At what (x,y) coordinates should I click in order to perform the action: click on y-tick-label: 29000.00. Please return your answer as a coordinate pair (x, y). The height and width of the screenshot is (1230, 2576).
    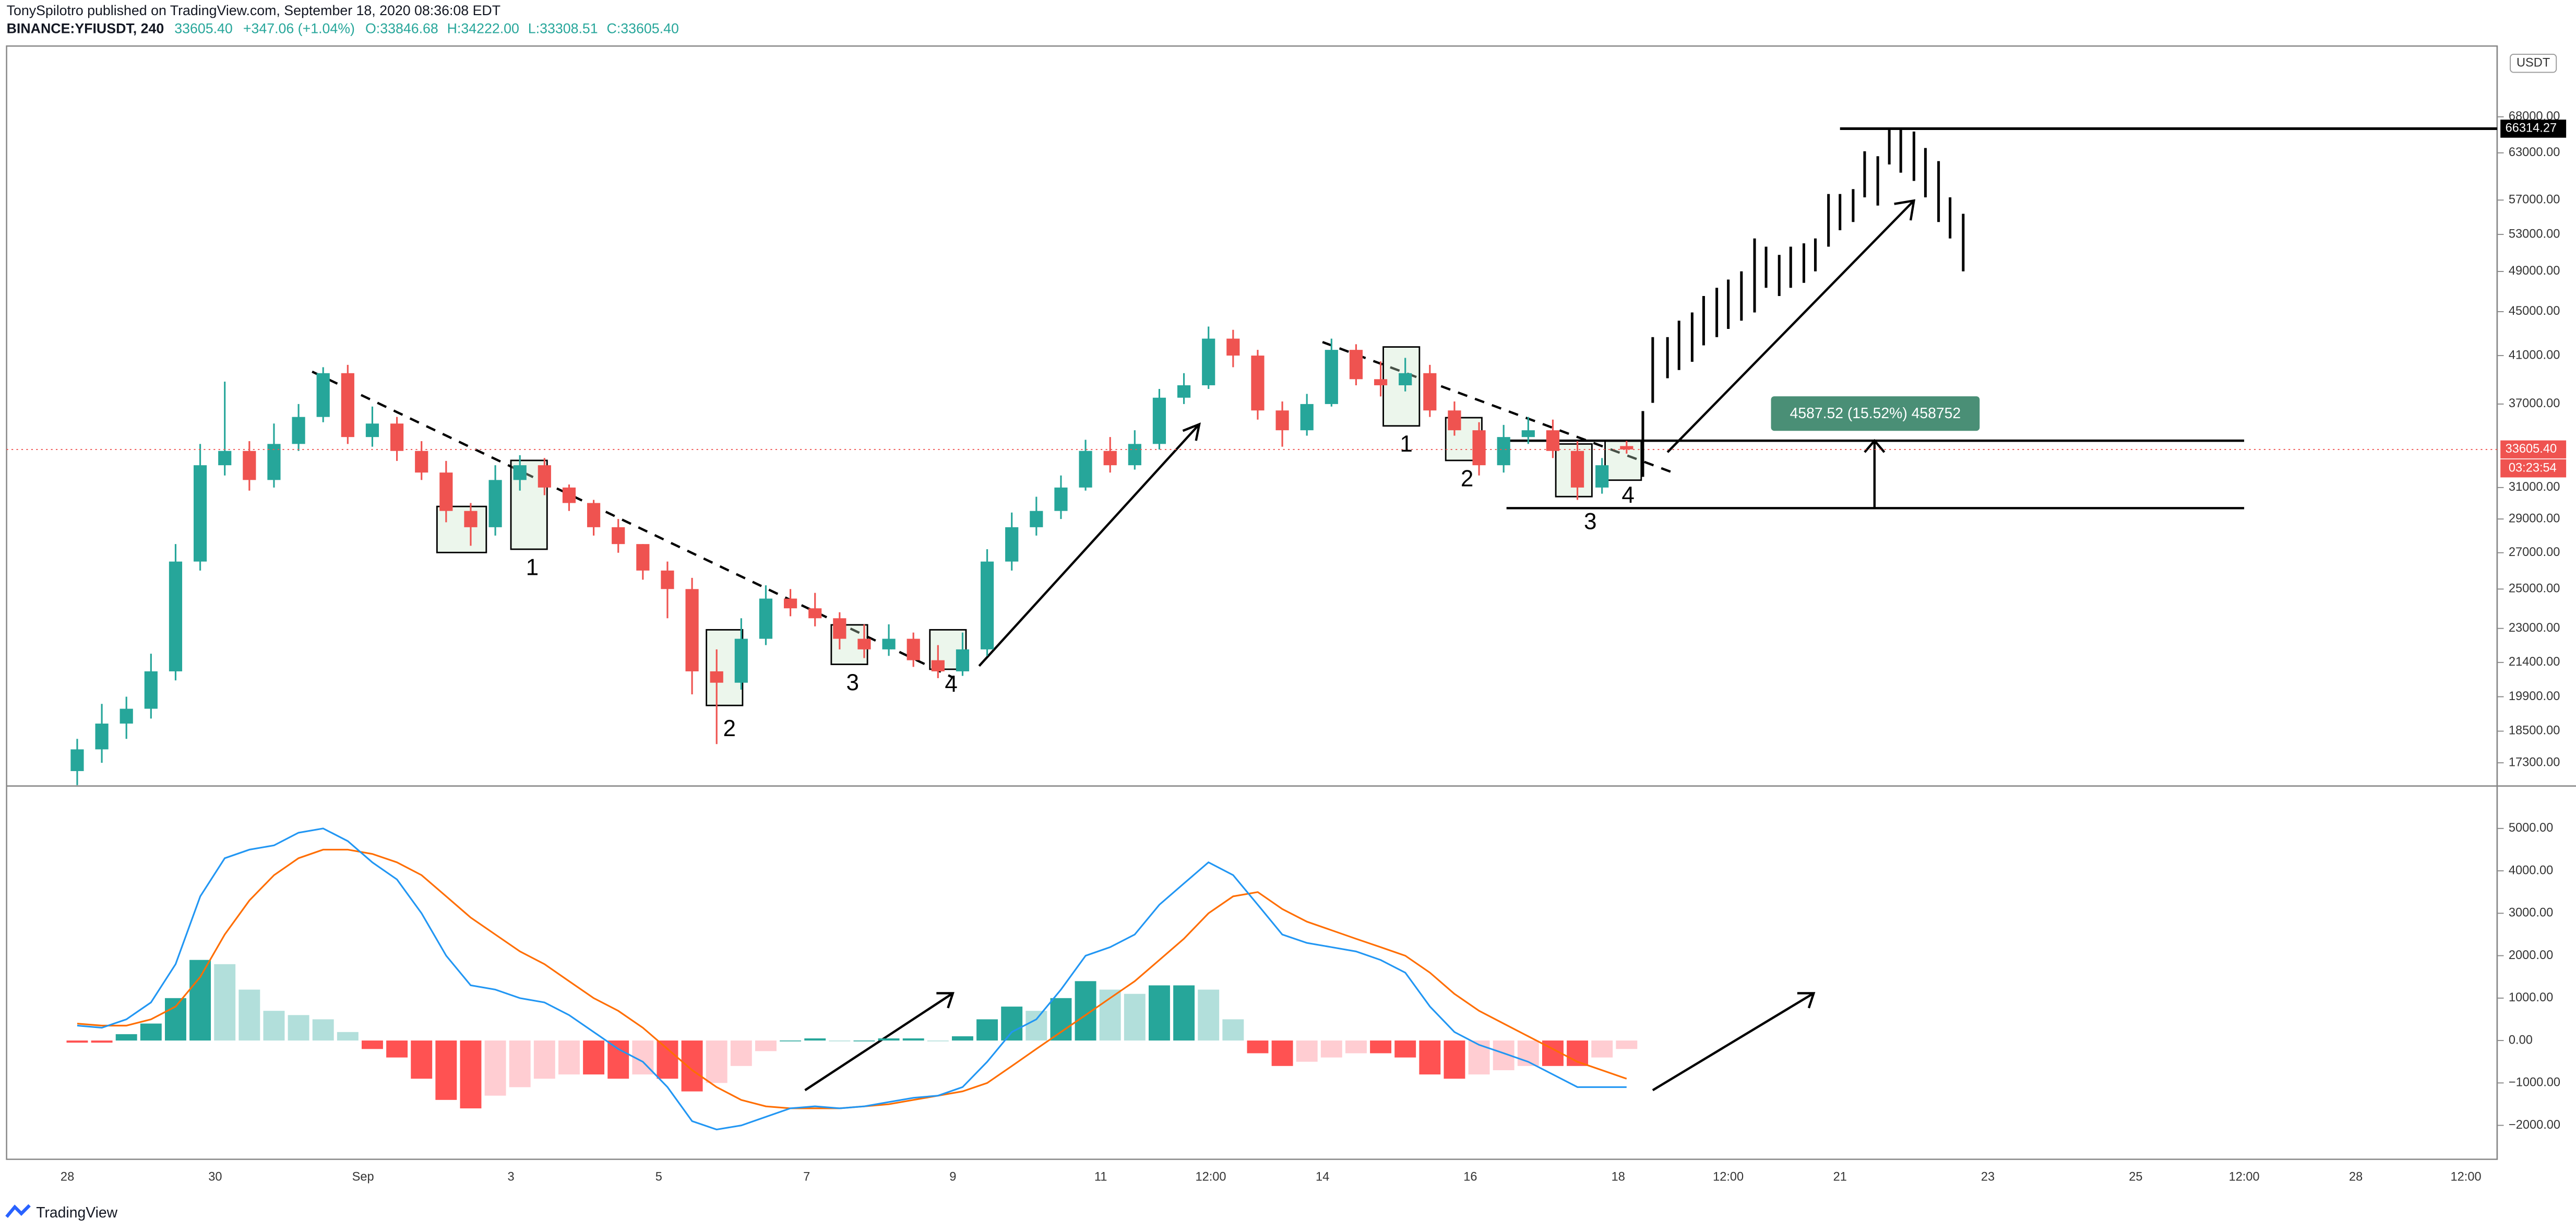
    Looking at the image, I should click on (2534, 518).